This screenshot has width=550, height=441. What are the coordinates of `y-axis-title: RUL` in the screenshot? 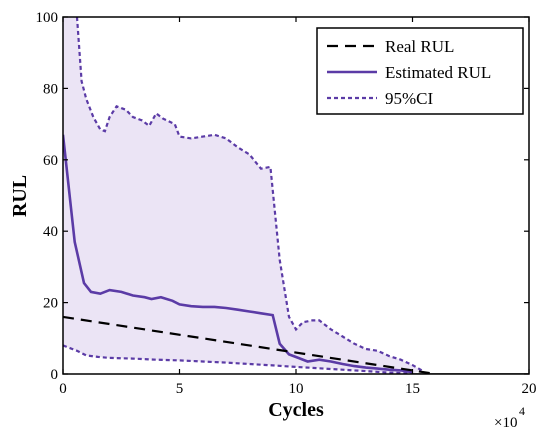 It's located at (20, 196).